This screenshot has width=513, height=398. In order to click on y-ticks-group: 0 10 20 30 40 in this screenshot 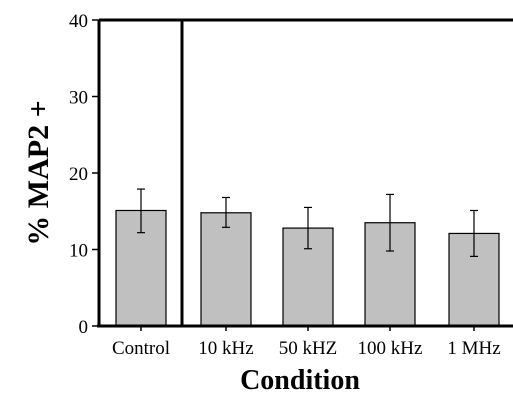, I will do `click(84, 174)`.